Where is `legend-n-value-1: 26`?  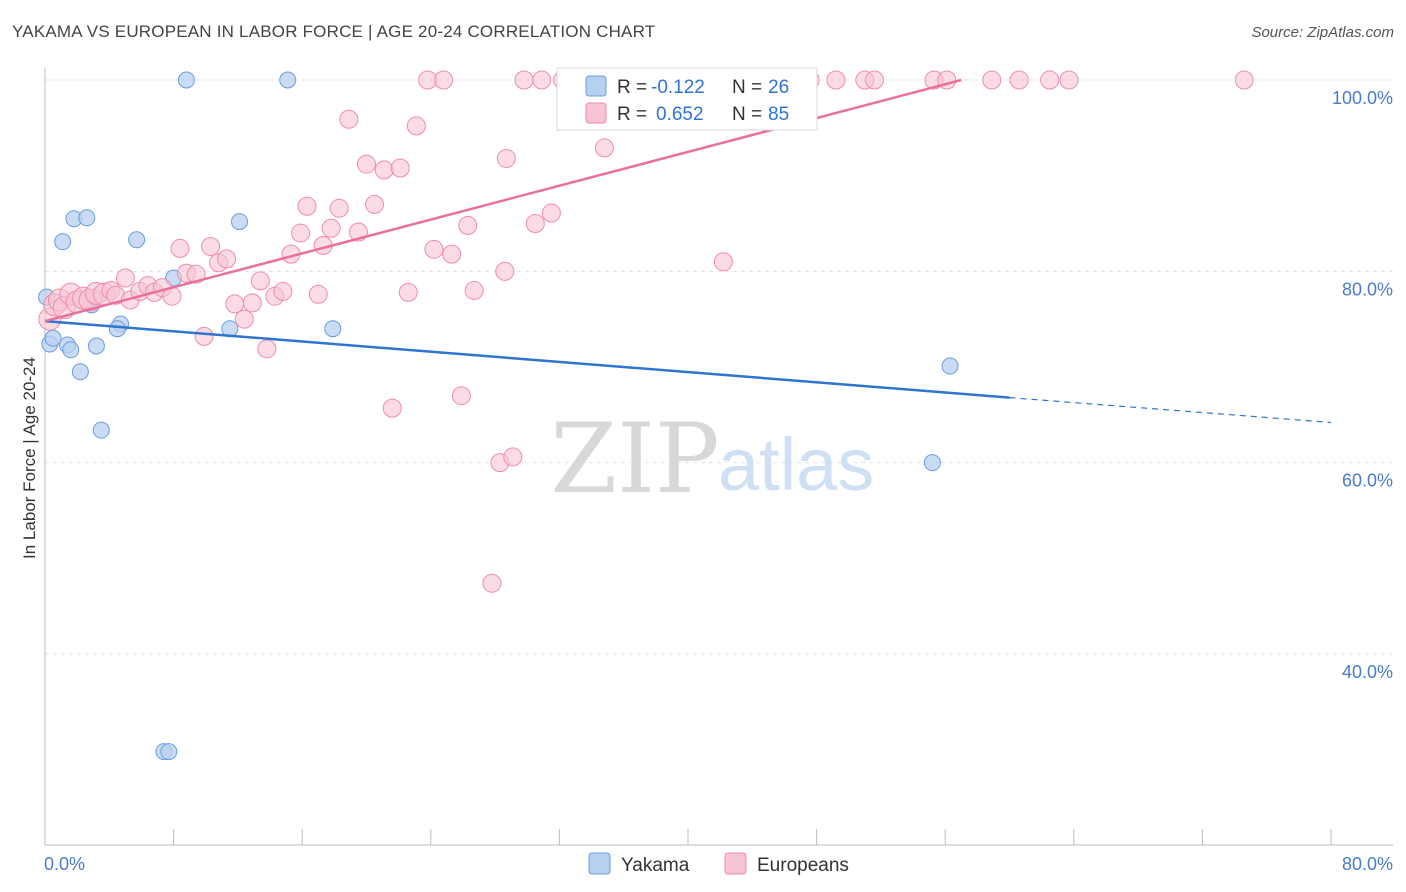 legend-n-value-1: 26 is located at coordinates (778, 87).